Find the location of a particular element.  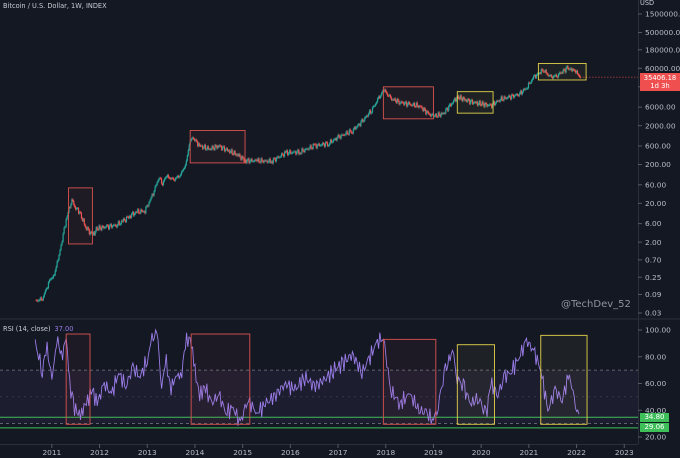

rsi-badge-lower: 29.06 is located at coordinates (654, 427).